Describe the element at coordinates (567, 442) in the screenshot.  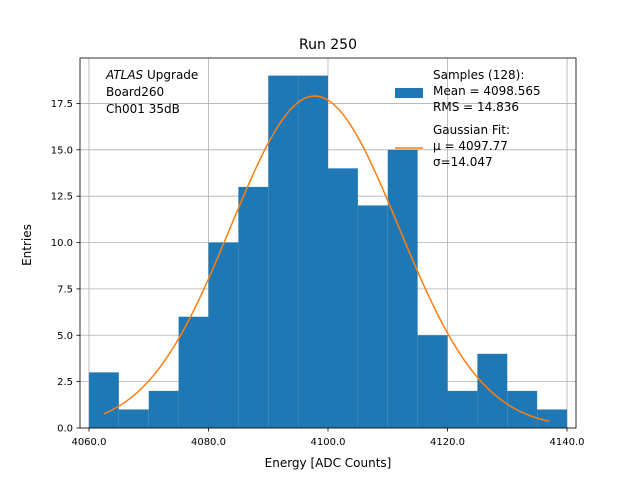
I see `x-tick-label: 4140.0` at that location.